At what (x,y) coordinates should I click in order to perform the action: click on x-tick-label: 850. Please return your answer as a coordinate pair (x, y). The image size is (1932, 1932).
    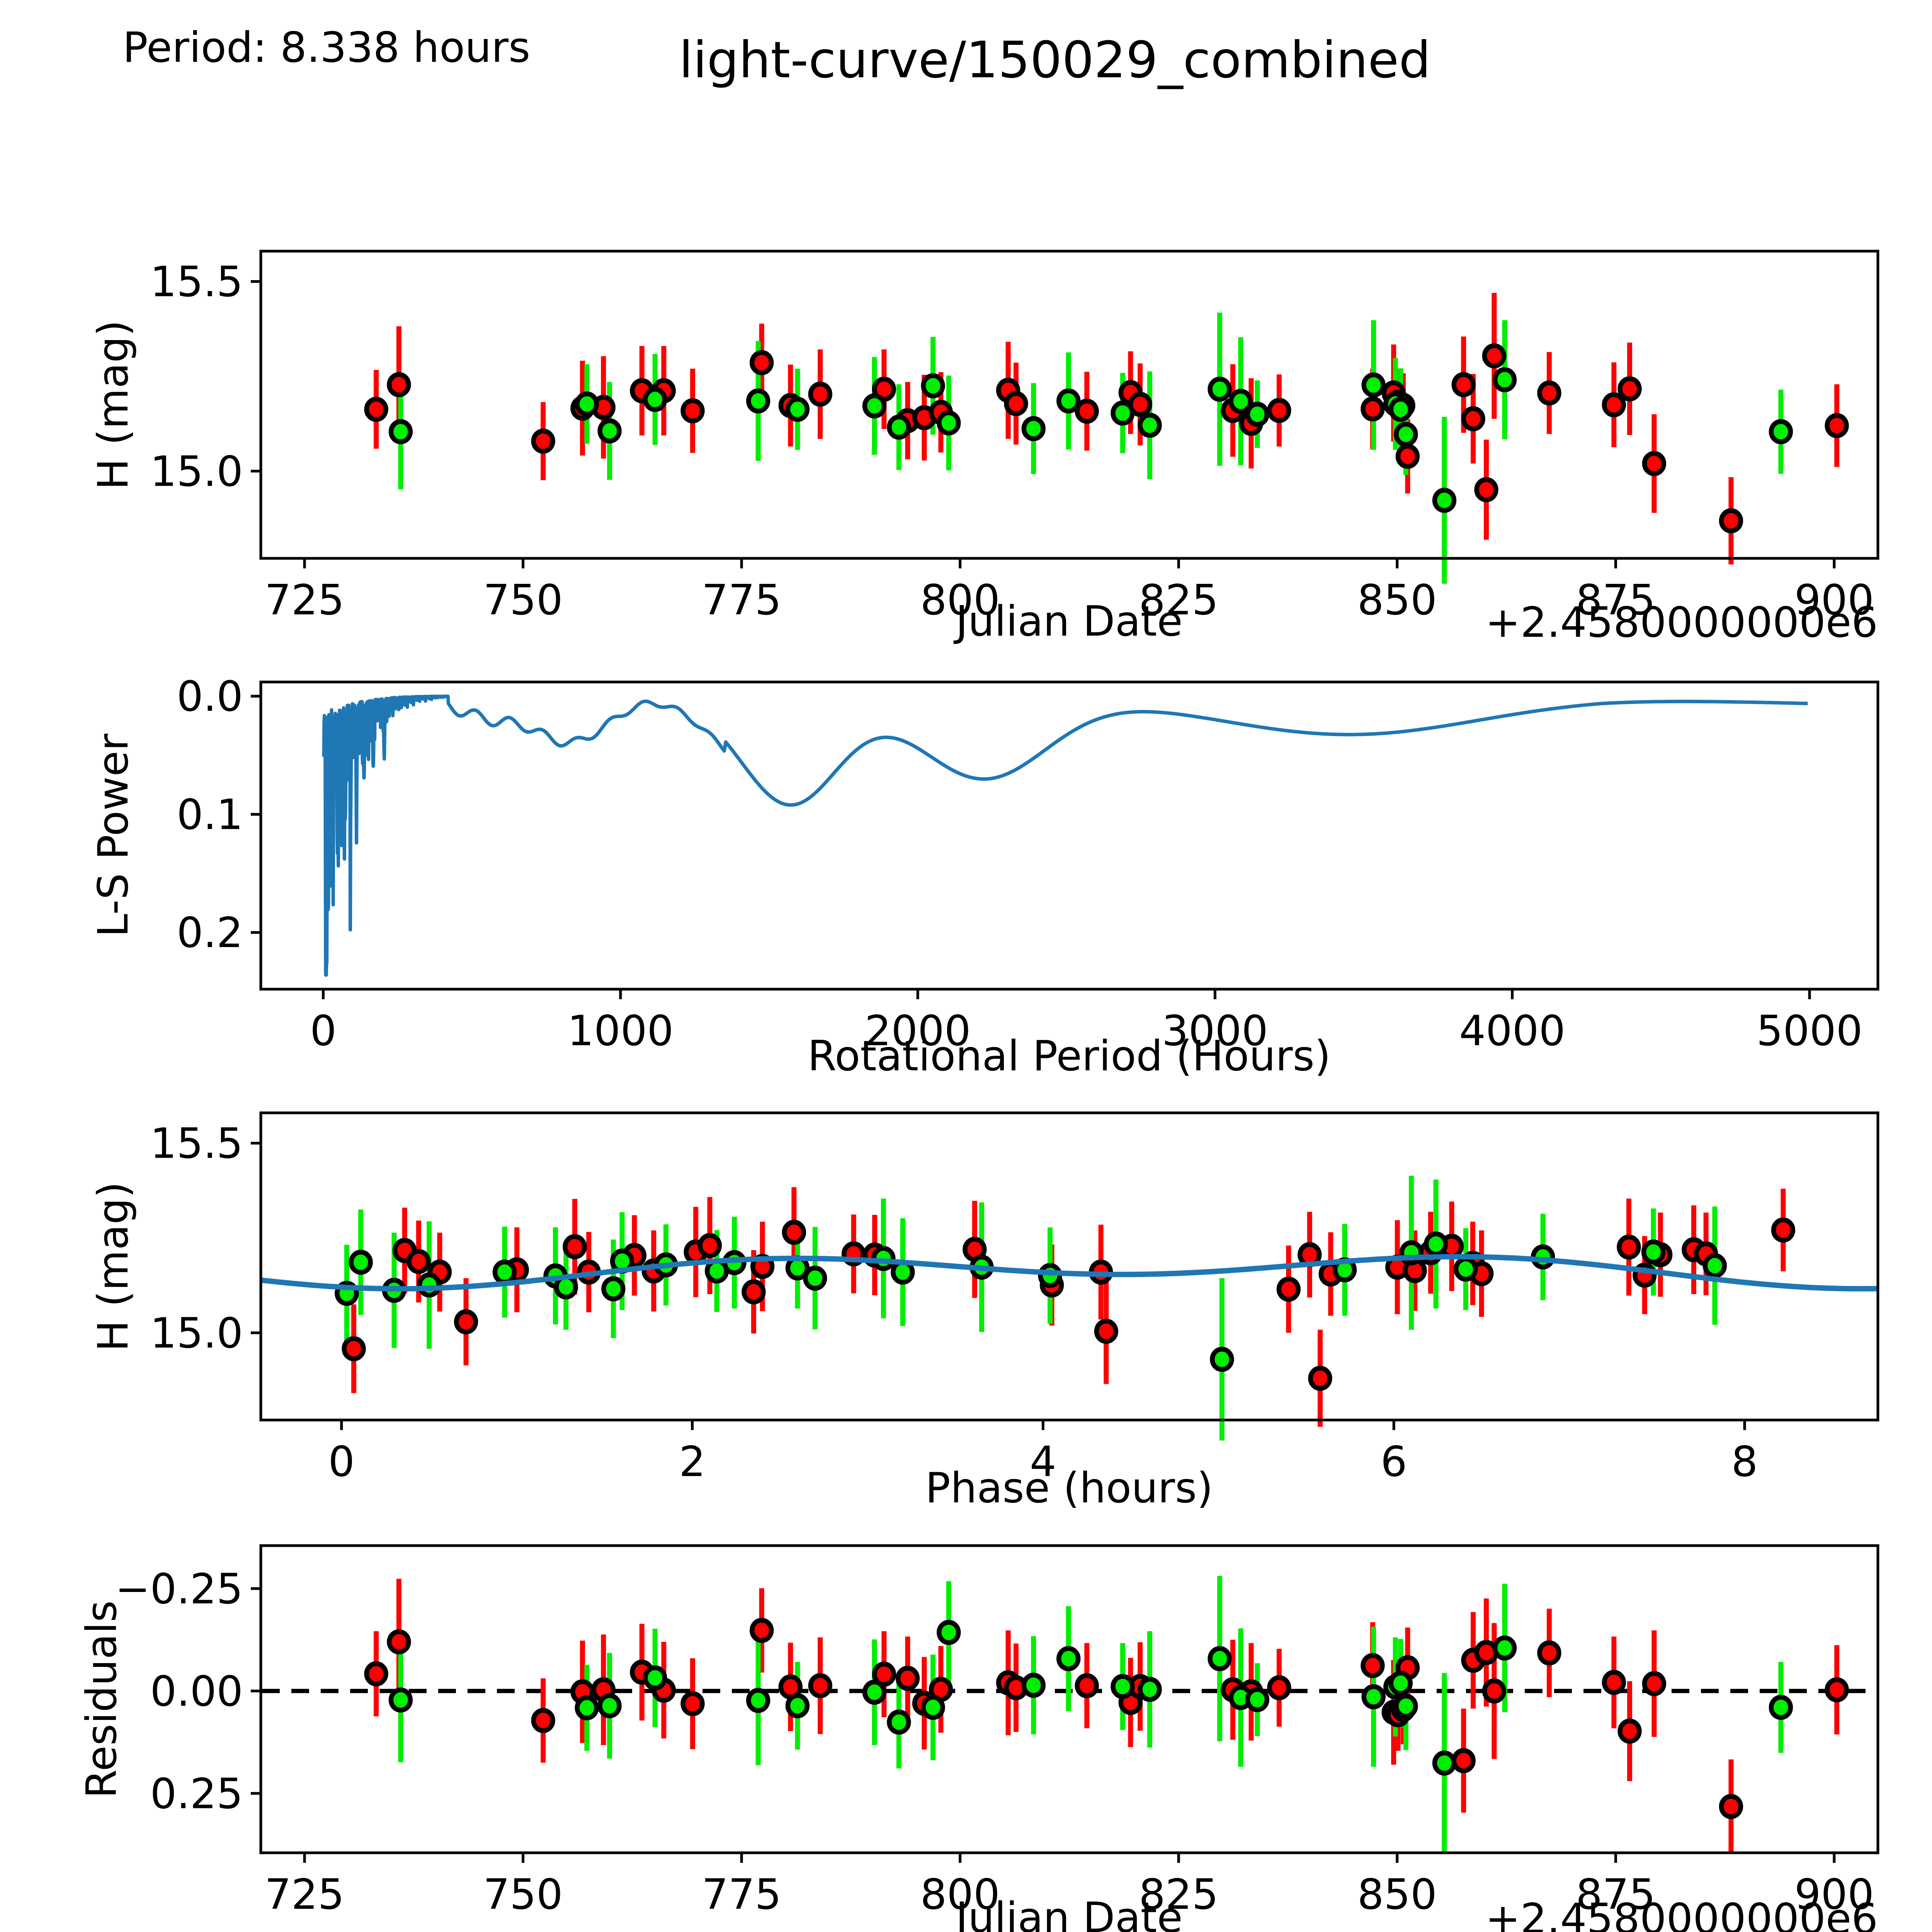
    Looking at the image, I should click on (1397, 1895).